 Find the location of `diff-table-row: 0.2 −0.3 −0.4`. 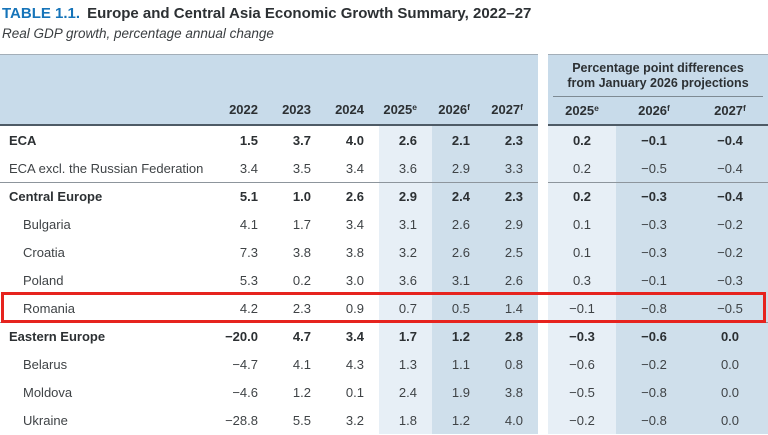

diff-table-row: 0.2 −0.3 −0.4 is located at coordinates (658, 196).